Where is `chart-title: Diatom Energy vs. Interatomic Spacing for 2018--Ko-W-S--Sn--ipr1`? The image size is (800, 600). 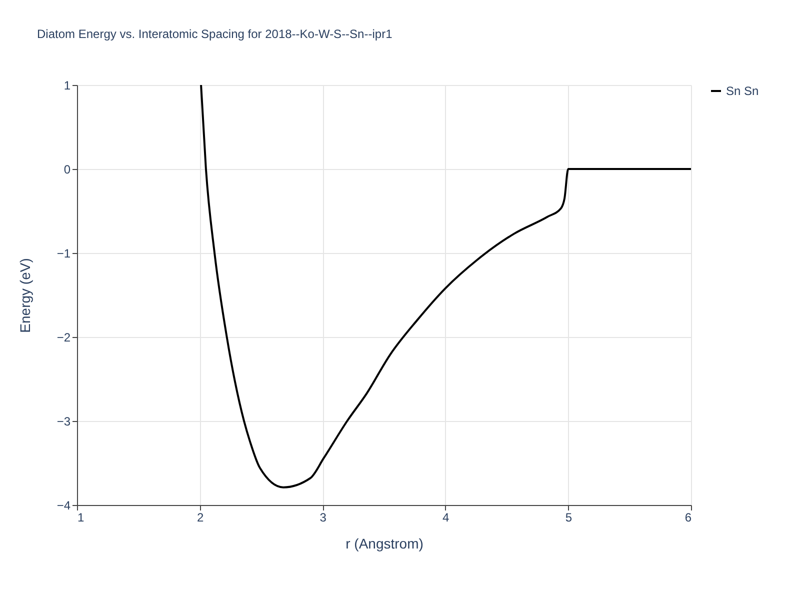 chart-title: Diatom Energy vs. Interatomic Spacing for 2018--Ko-W-S--Sn--ipr1 is located at coordinates (215, 34).